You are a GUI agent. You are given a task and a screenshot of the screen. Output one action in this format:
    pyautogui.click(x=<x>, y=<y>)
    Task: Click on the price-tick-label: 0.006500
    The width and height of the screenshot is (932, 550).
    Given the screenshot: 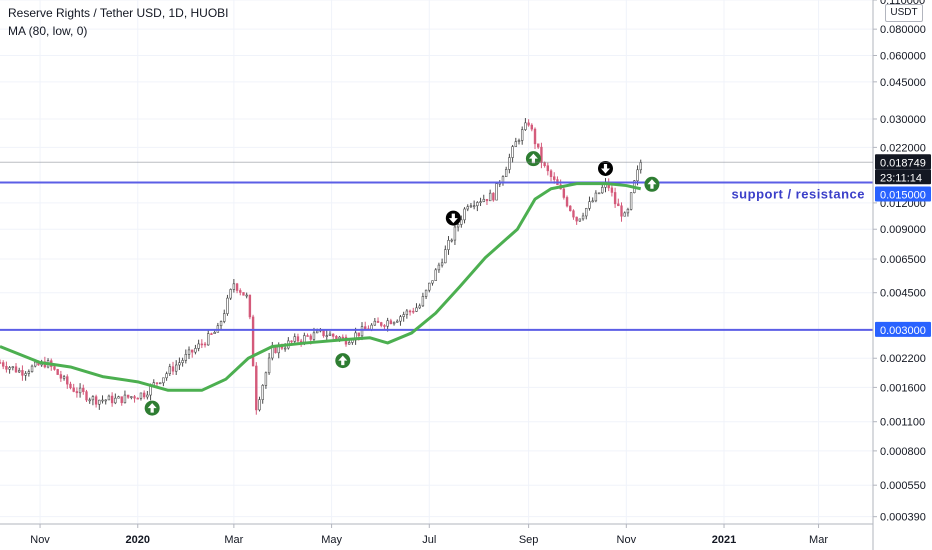 What is the action you would take?
    pyautogui.click(x=903, y=260)
    